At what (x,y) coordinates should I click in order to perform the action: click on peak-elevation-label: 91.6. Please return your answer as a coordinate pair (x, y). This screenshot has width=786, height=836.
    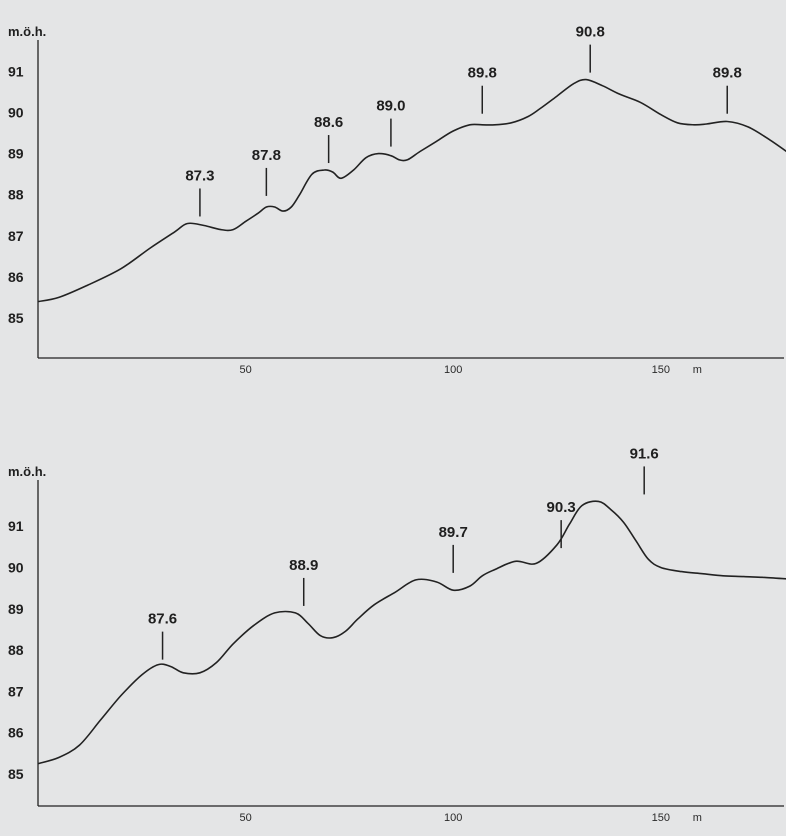
    Looking at the image, I should click on (644, 453).